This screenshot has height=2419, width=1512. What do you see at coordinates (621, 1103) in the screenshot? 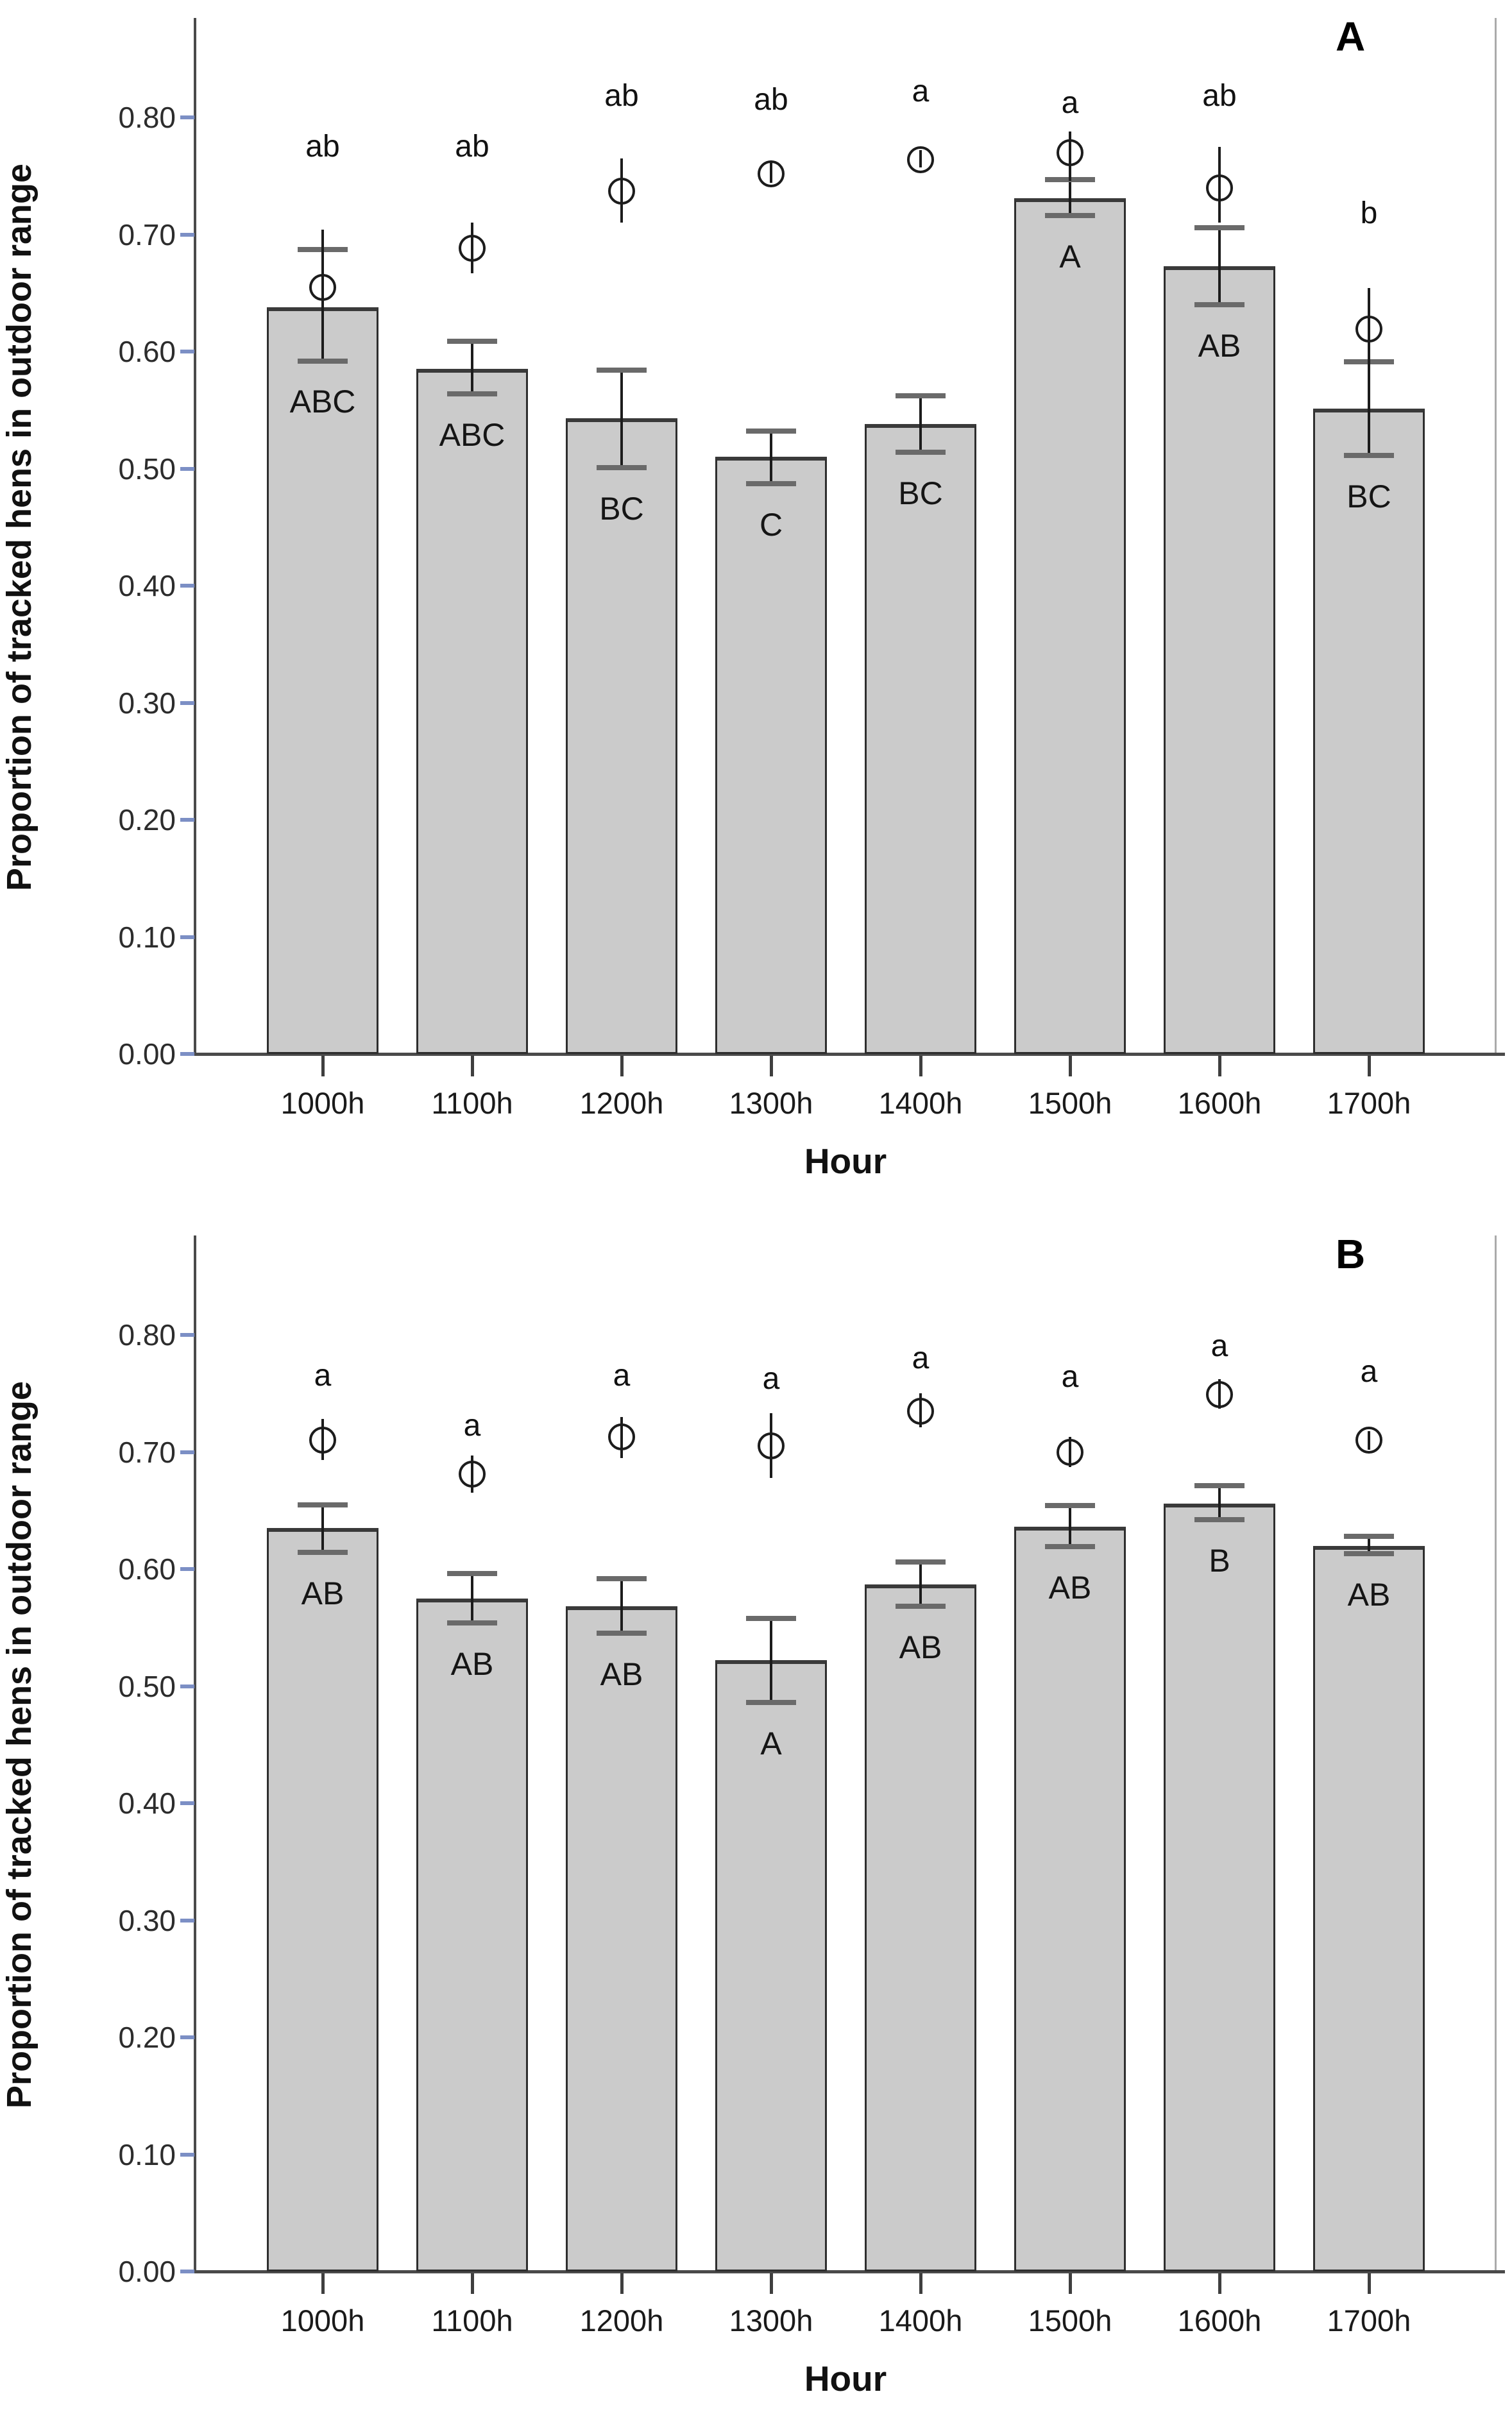
I see `x-tick-label: 1200h` at bounding box center [621, 1103].